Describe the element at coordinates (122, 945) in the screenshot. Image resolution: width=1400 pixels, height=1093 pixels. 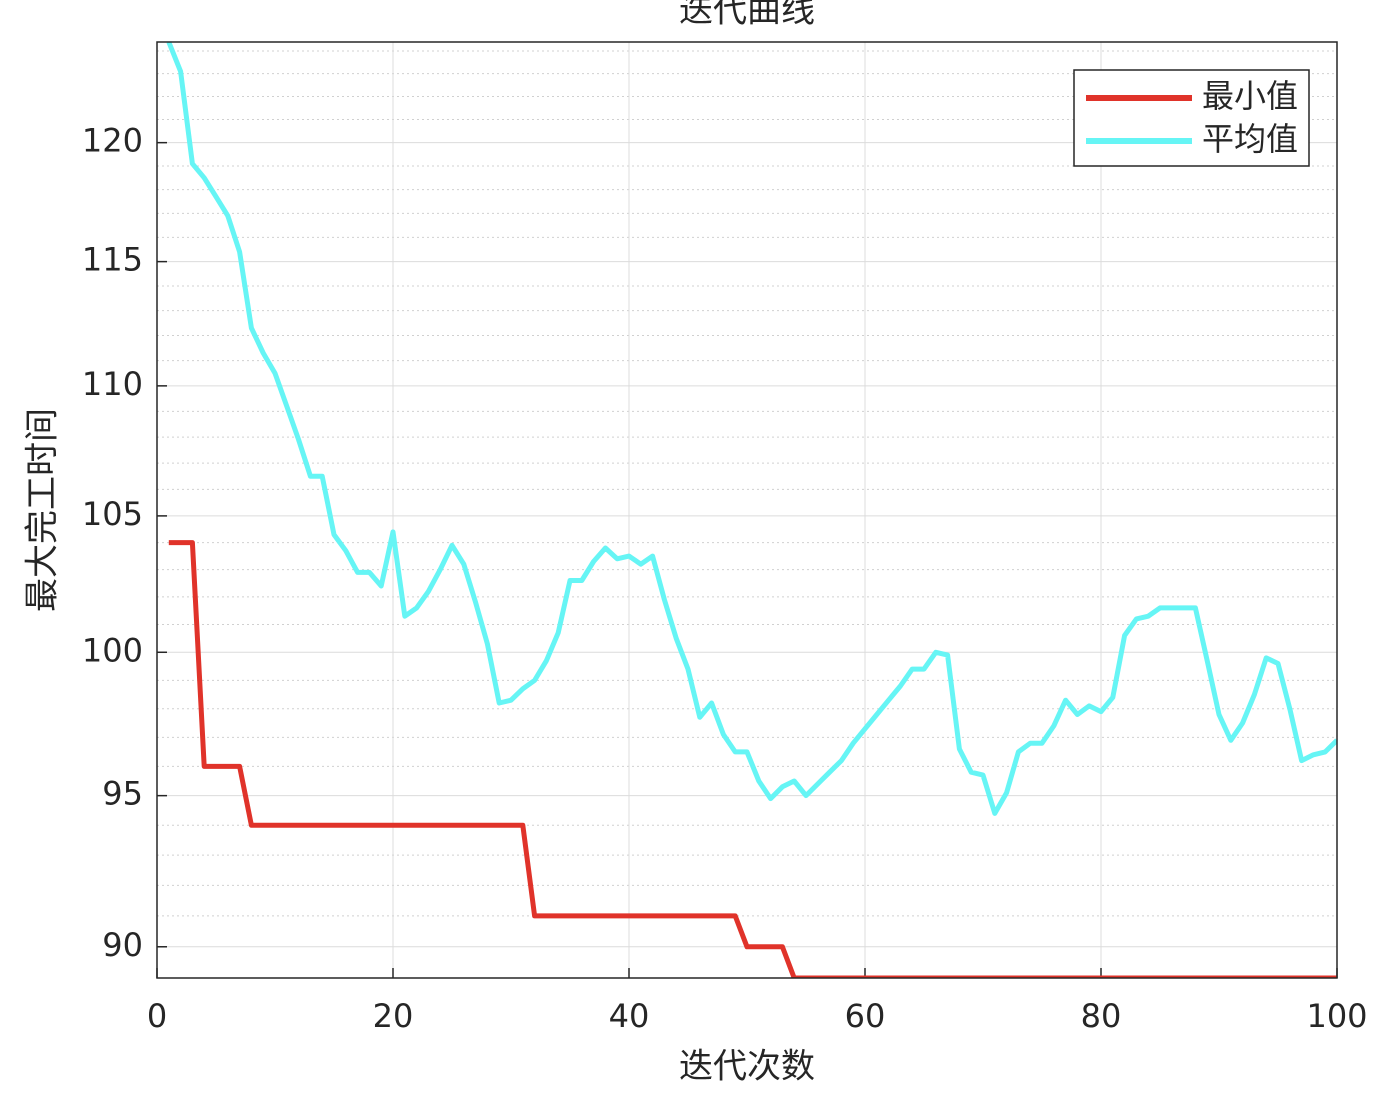
I see `y-tick-label: 90` at that location.